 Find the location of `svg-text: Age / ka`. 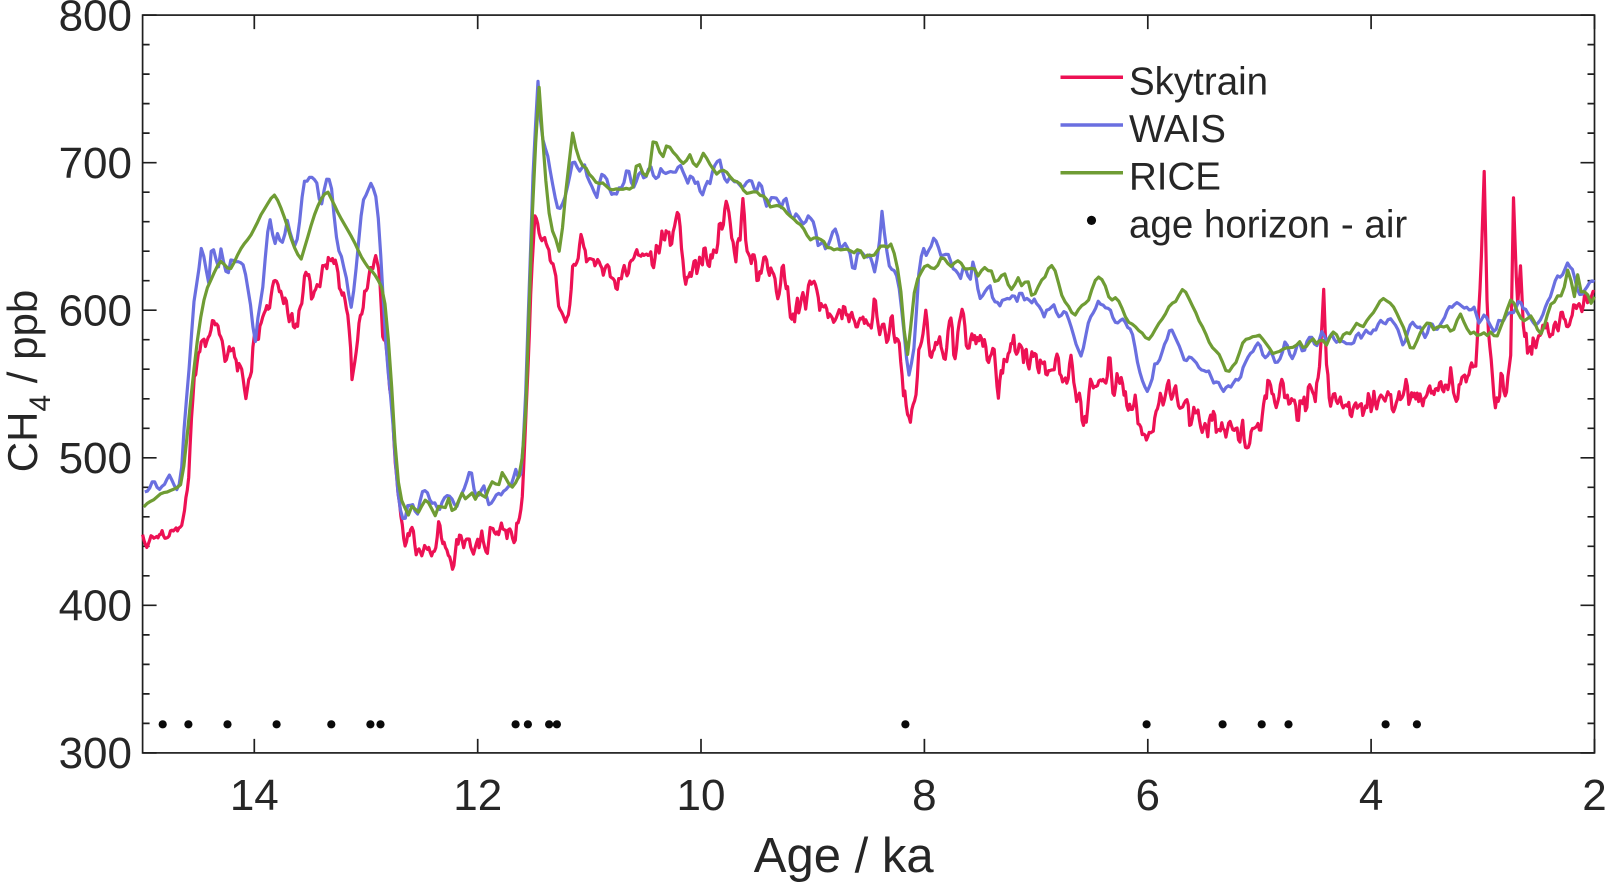

svg-text: Age / ka is located at coordinates (844, 856).